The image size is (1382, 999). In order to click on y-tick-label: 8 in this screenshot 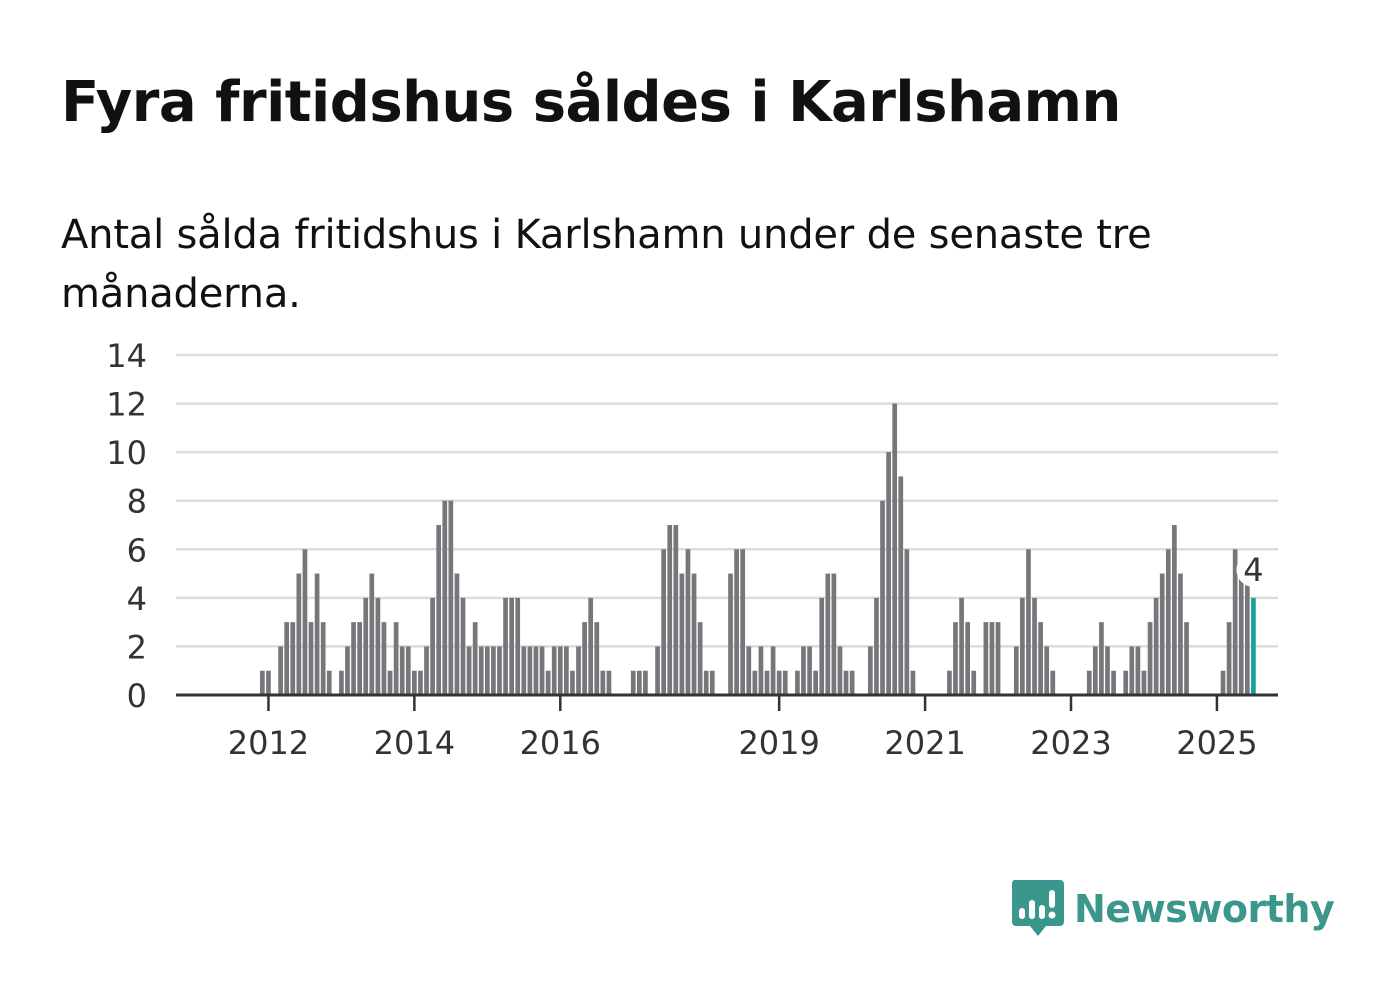, I will do `click(137, 502)`.